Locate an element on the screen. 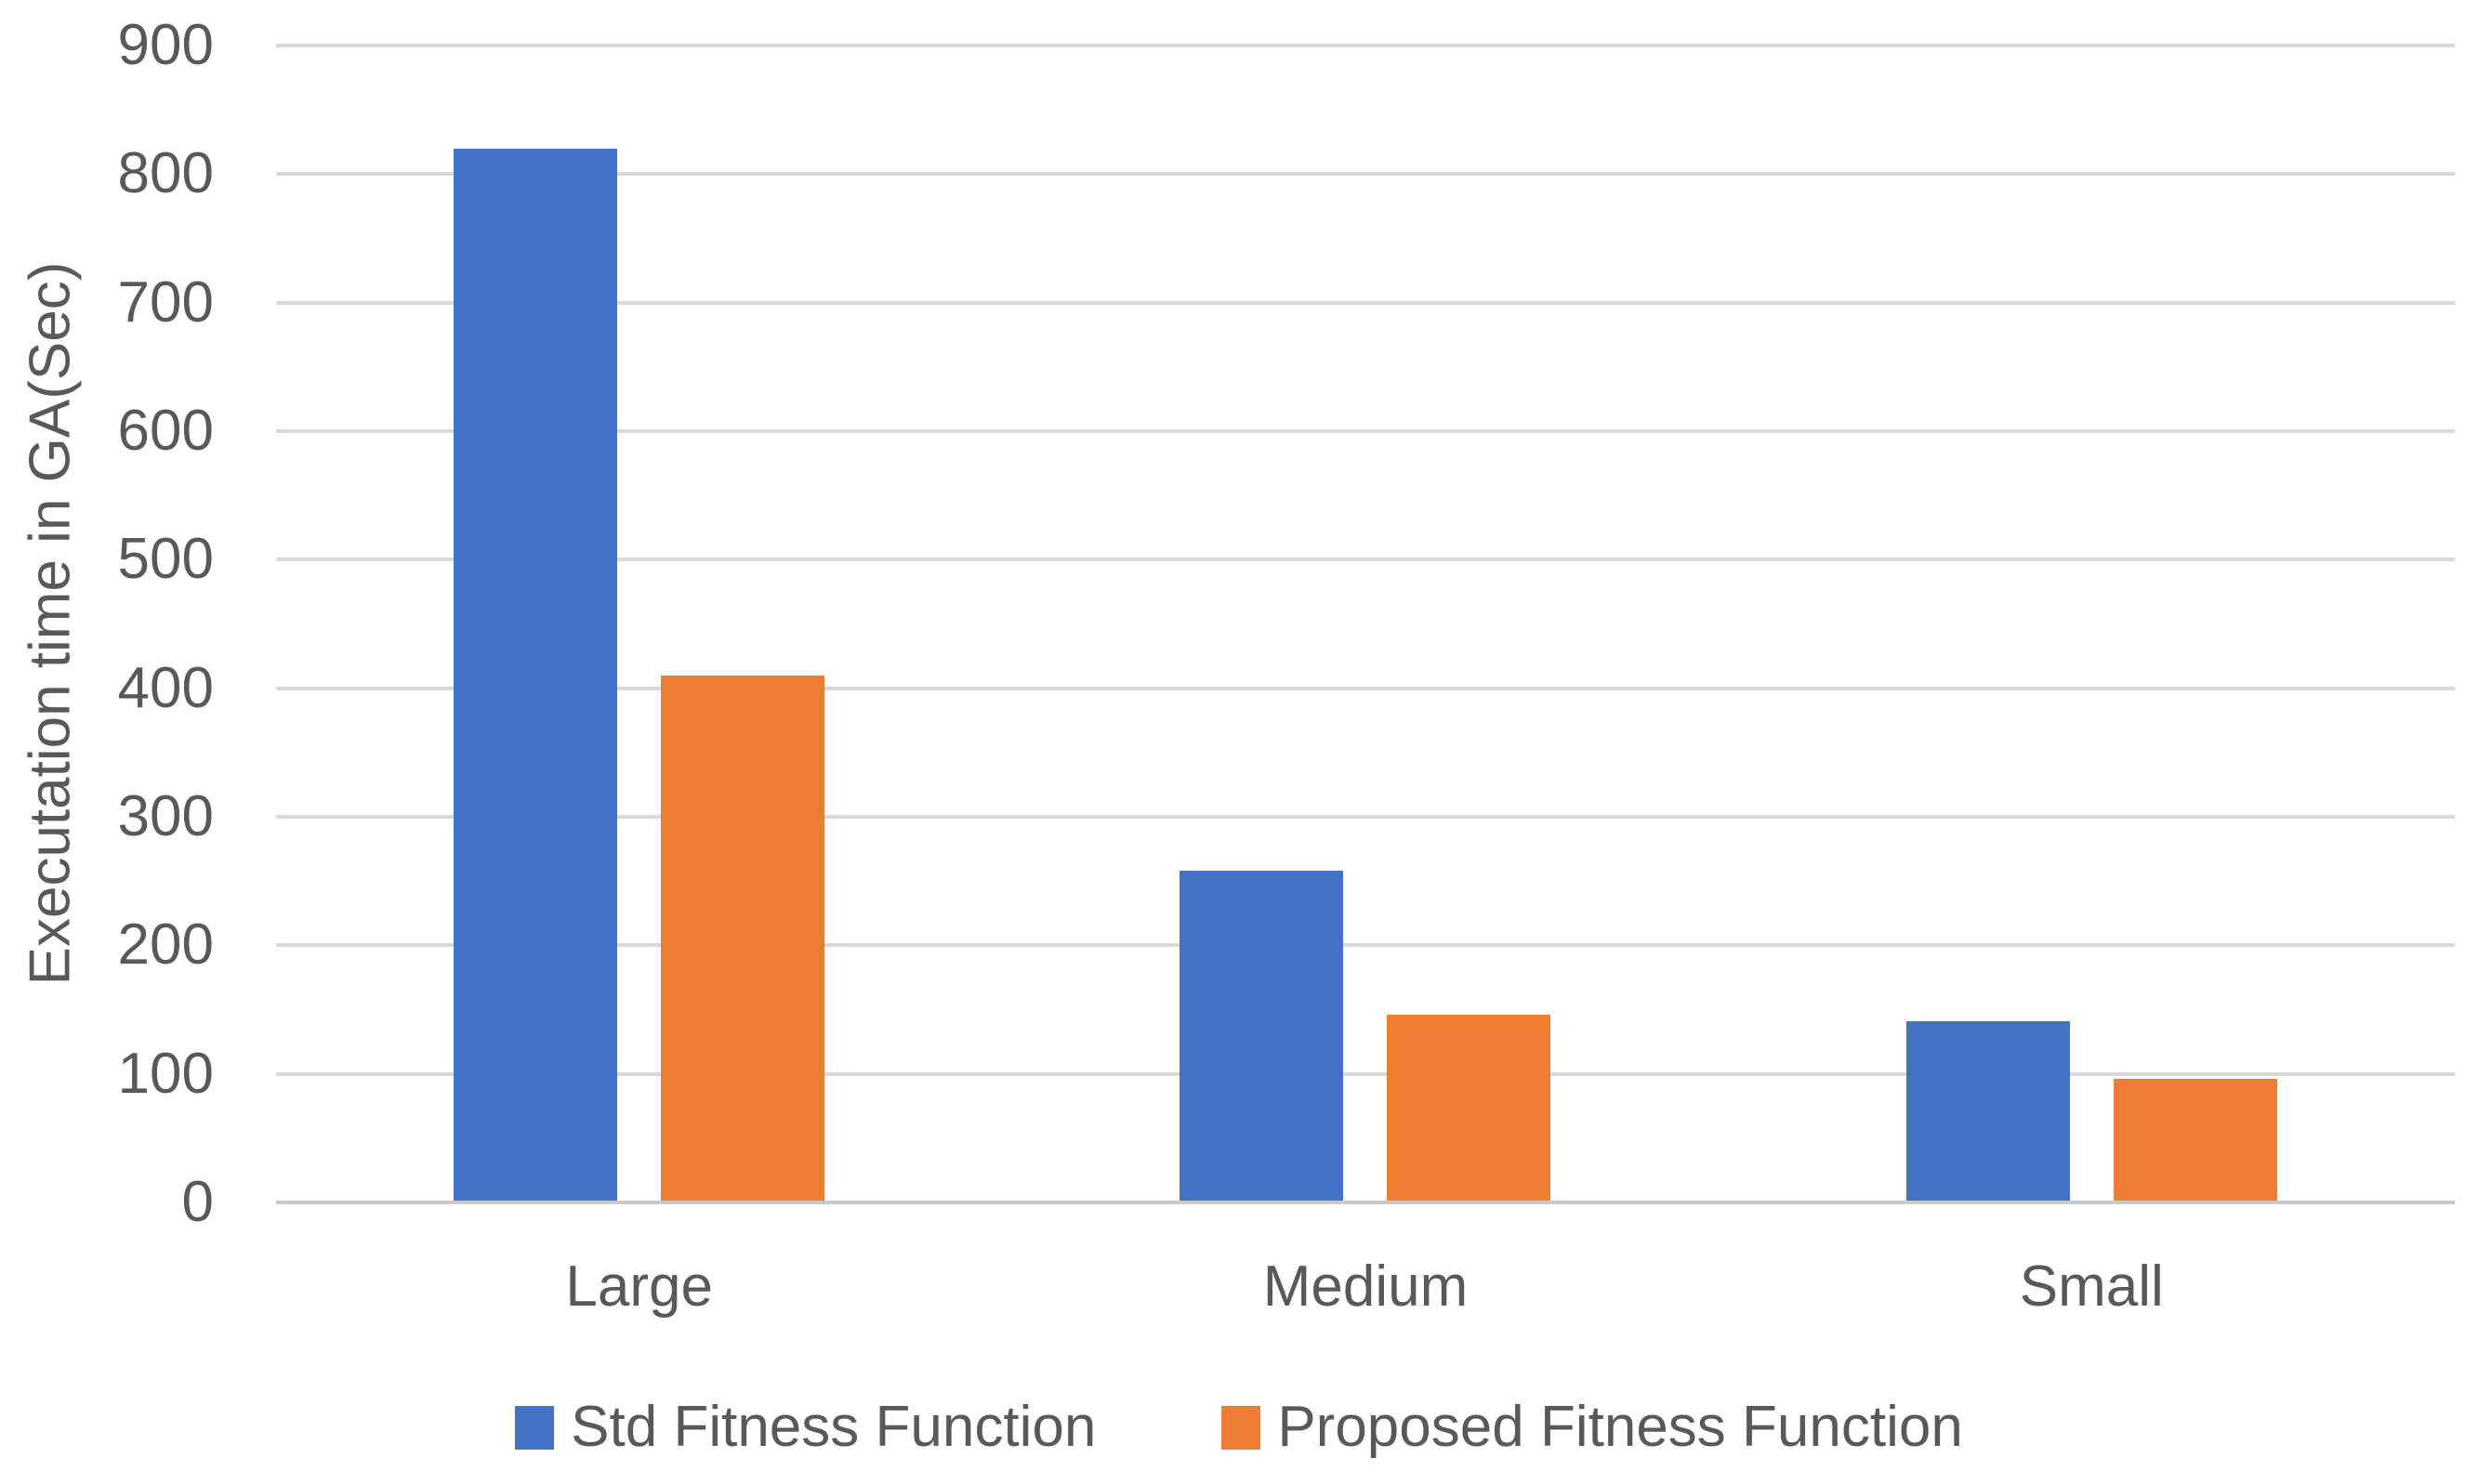 This screenshot has height=1484, width=2478. y-tick-label-100: 100 is located at coordinates (165, 1073).